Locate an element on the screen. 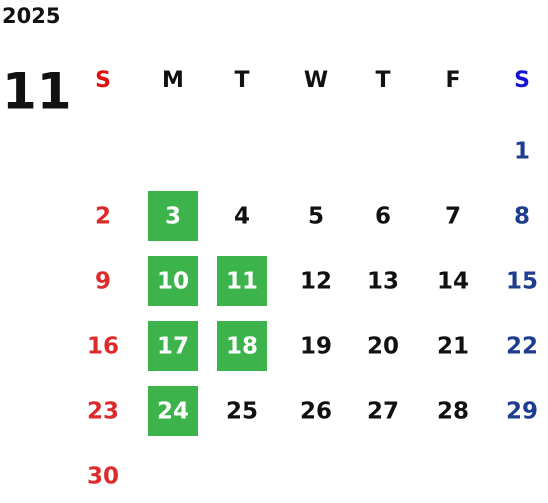  day-number: 17 is located at coordinates (173, 347).